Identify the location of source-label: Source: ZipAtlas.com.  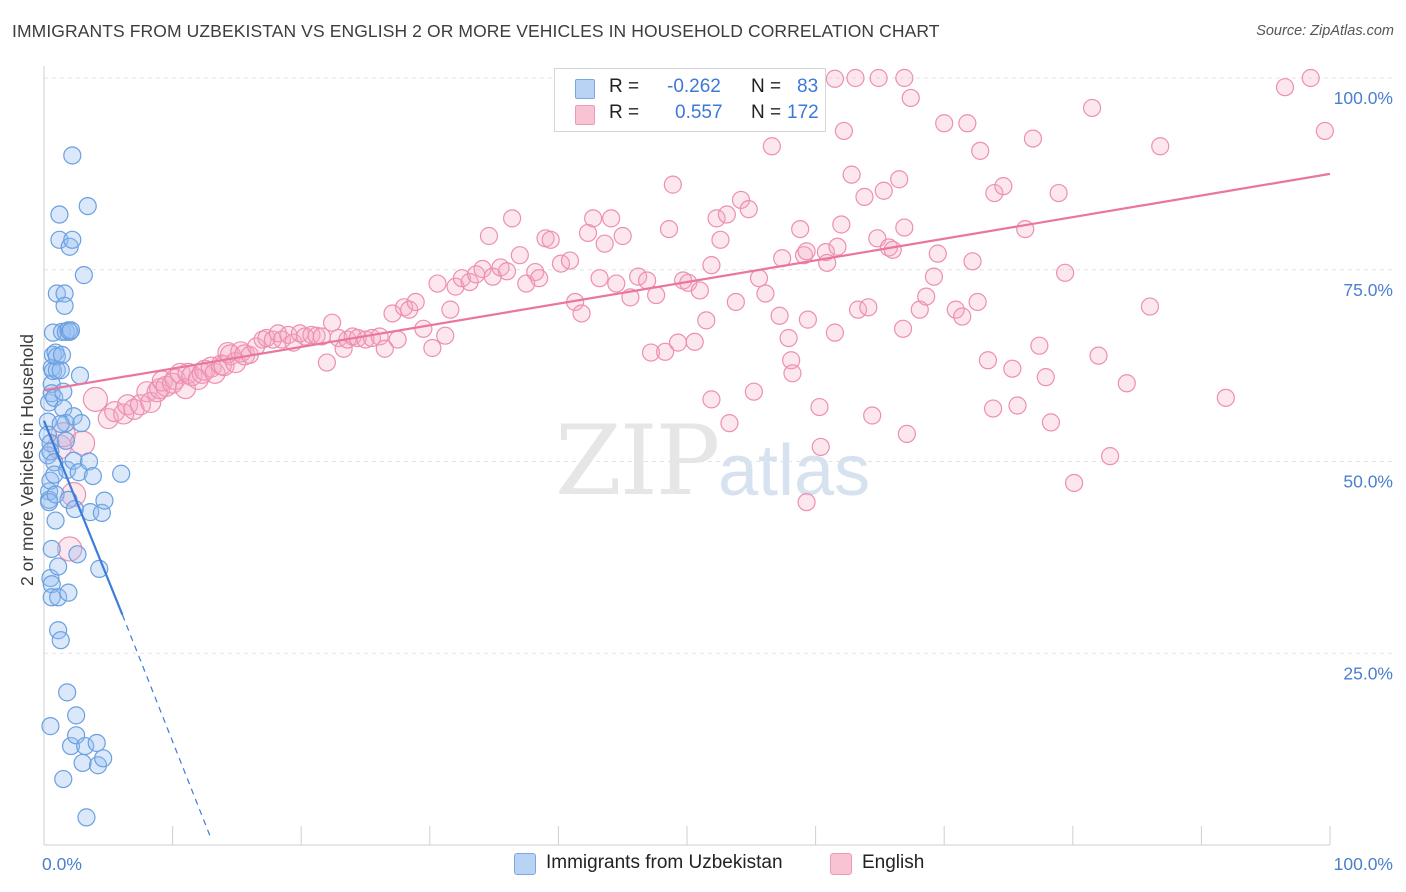
(1325, 31).